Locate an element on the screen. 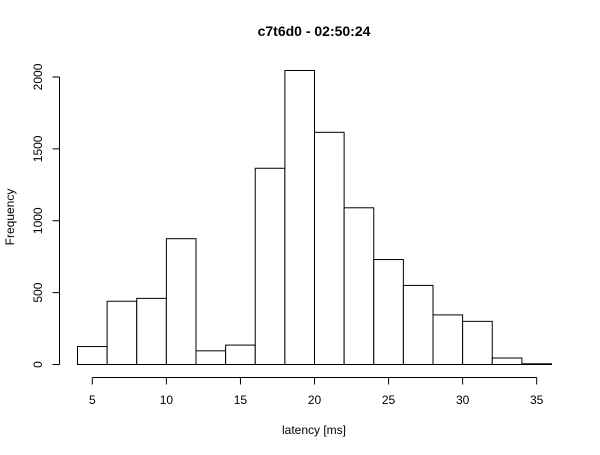 This screenshot has width=600, height=455. x-tick-label-10: 10 is located at coordinates (167, 400).